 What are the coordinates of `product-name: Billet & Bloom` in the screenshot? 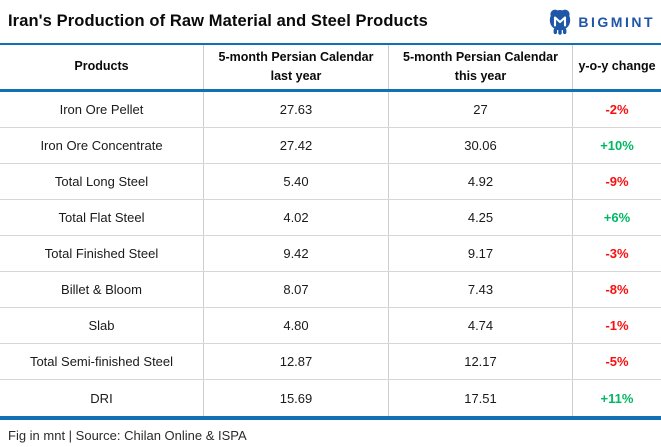 It's located at (101, 289).